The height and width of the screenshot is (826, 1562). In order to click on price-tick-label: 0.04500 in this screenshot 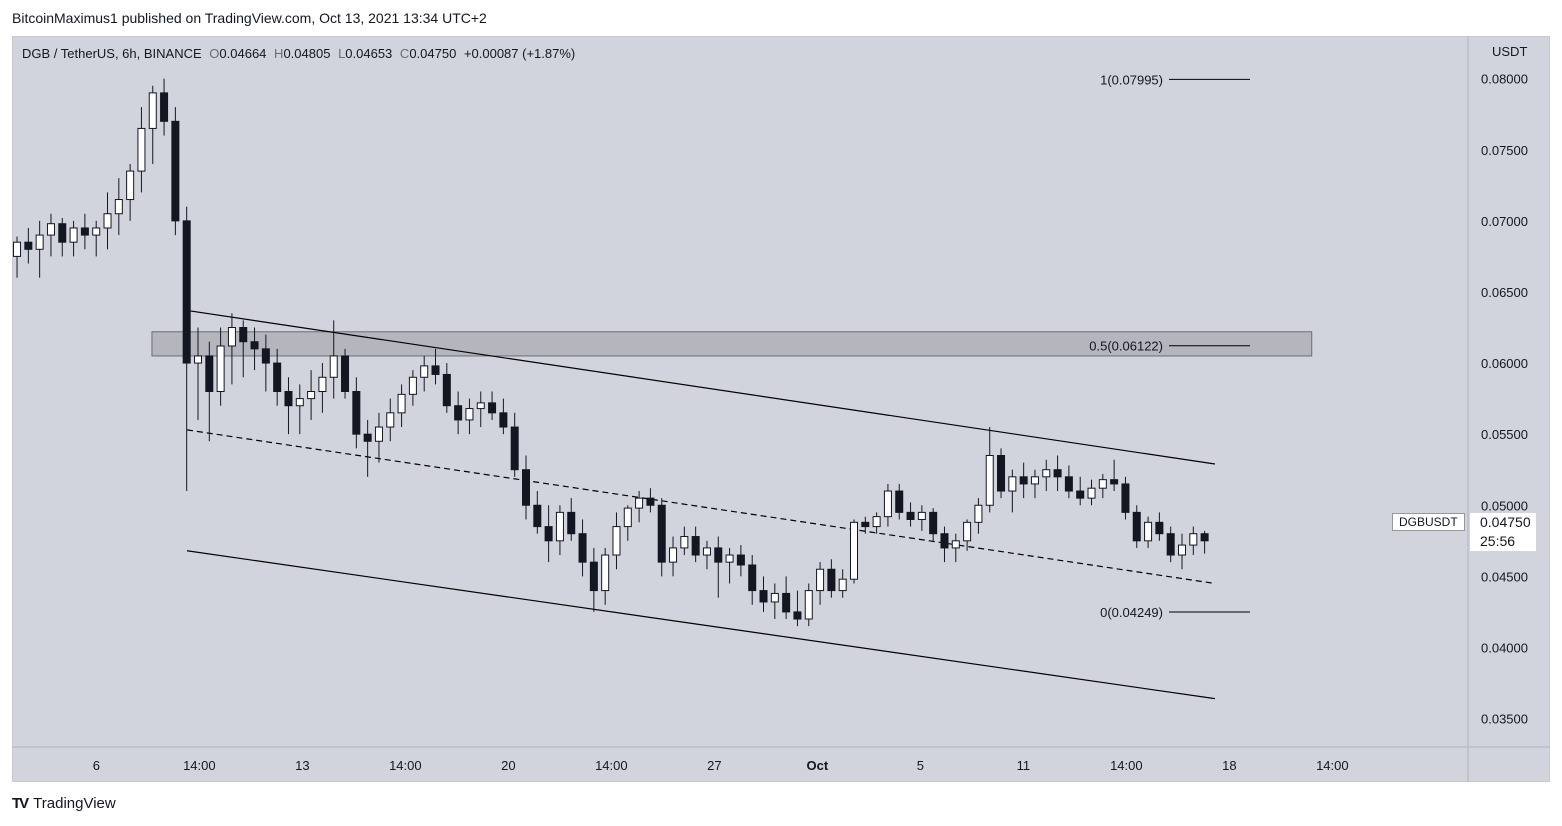, I will do `click(1504, 576)`.